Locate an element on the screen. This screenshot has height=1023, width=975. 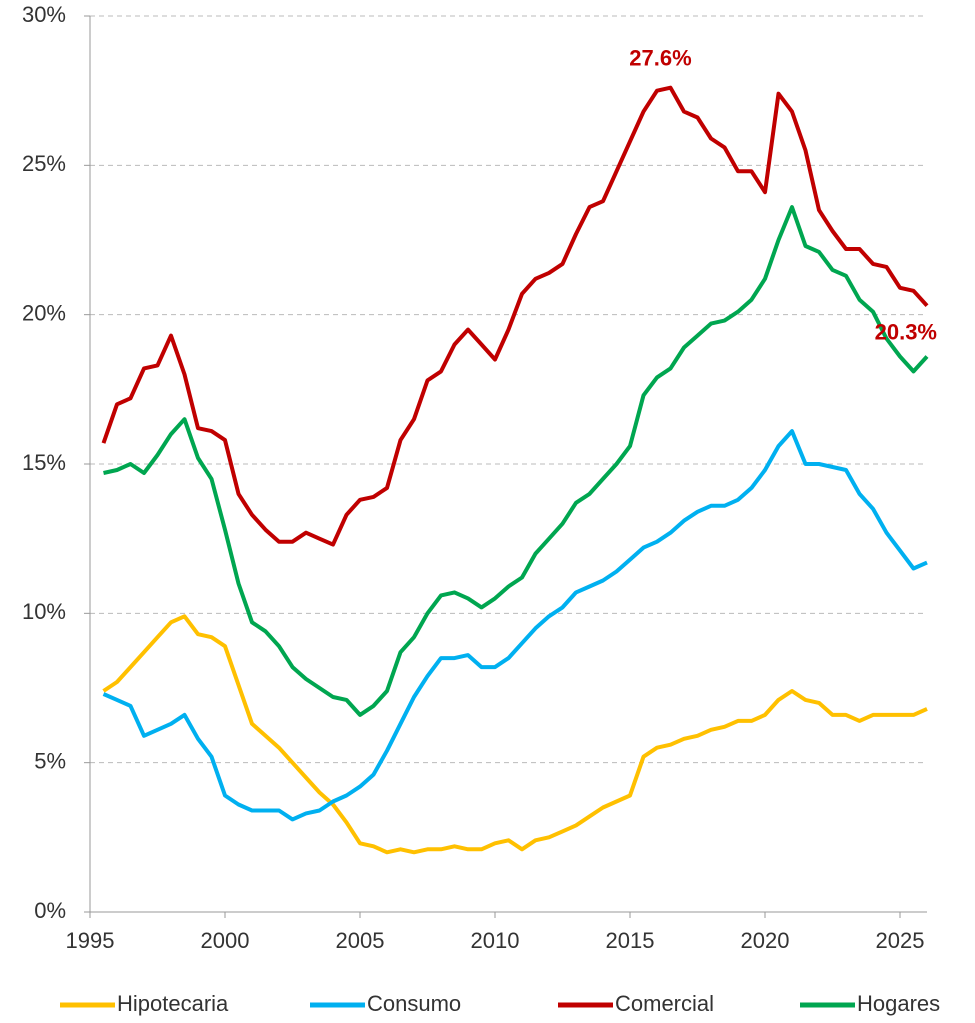
x-tick-label: 2005 is located at coordinates (360, 940).